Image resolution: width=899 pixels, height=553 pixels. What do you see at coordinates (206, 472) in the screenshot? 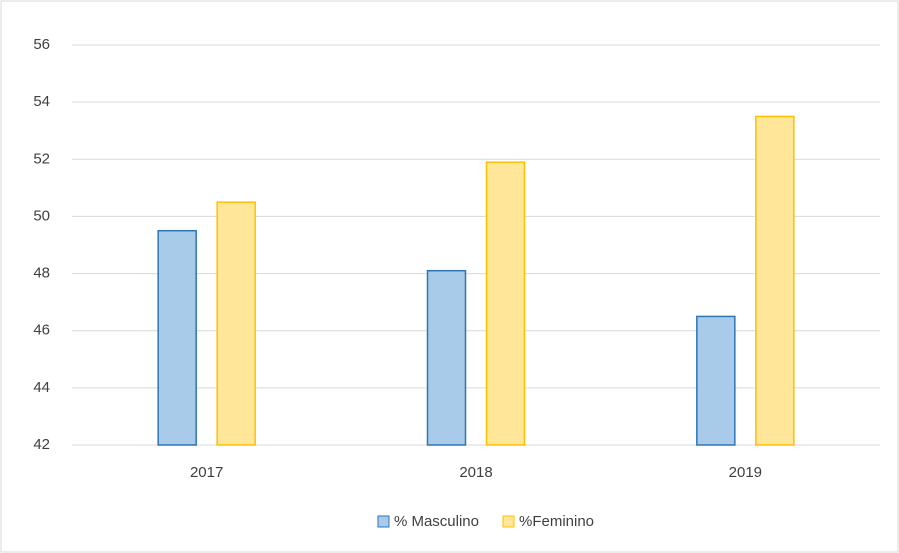
I see `x-tick-label: 2017` at bounding box center [206, 472].